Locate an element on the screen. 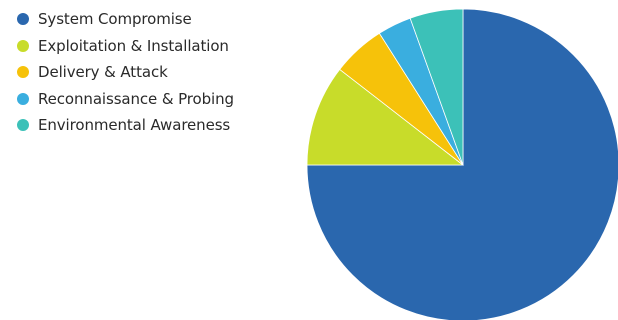 This screenshot has height=320, width=618. legend-item-reconnaissance-probing: Reconnaissance & Probing is located at coordinates (125, 99).